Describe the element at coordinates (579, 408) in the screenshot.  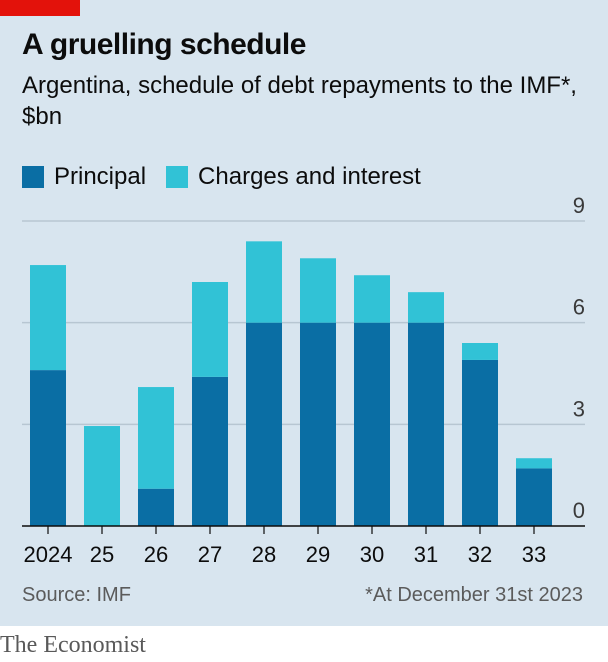
I see `y-tick-label: 3` at that location.